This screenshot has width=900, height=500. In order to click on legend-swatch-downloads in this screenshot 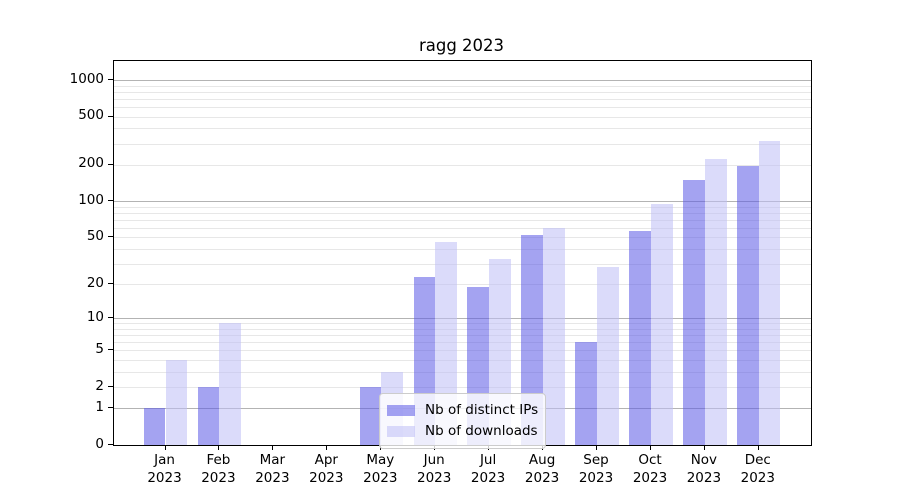, I will do `click(401, 431)`.